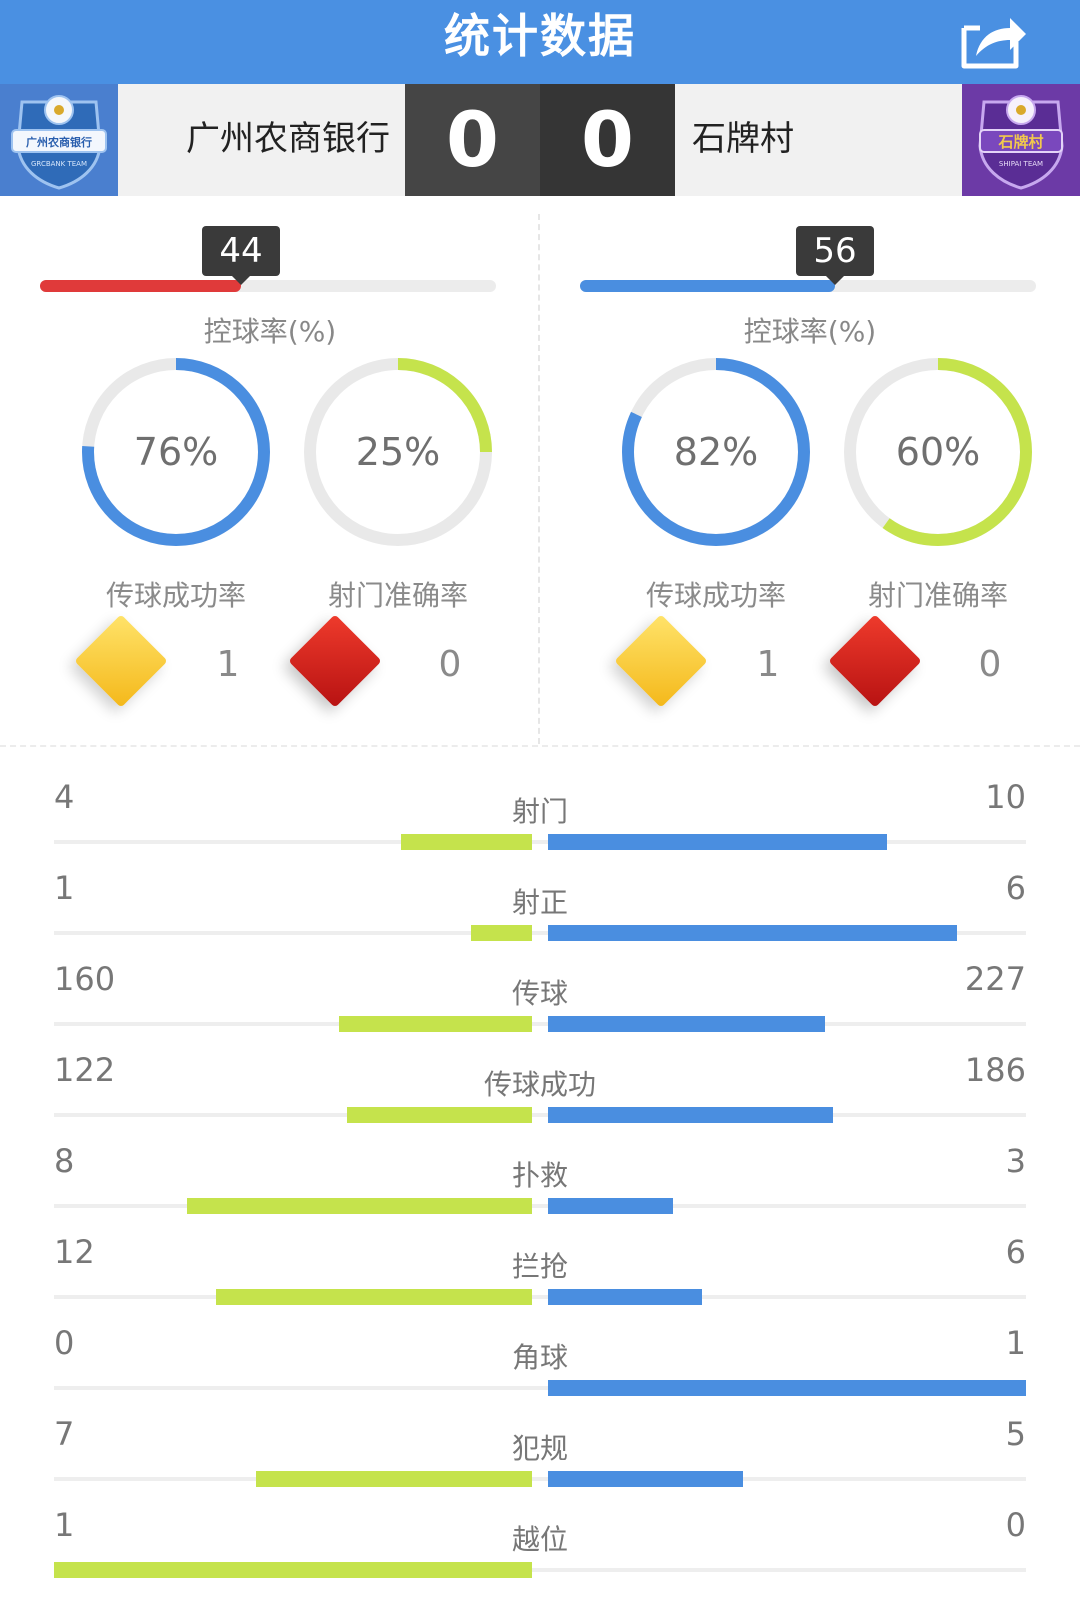  I want to click on stat-away-value: 227, so click(995, 979).